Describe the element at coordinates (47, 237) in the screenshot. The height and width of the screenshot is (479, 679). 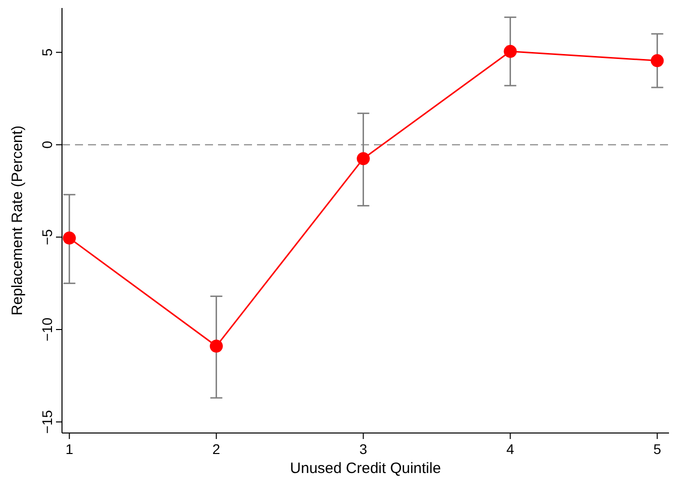
I see `y-tick-label: −5` at that location.